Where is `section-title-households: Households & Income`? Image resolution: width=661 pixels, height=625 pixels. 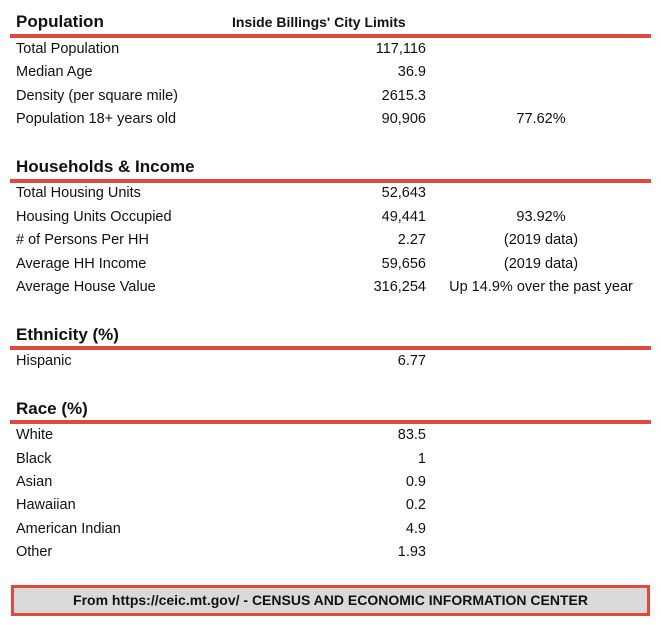 section-title-households: Households & Income is located at coordinates (105, 166).